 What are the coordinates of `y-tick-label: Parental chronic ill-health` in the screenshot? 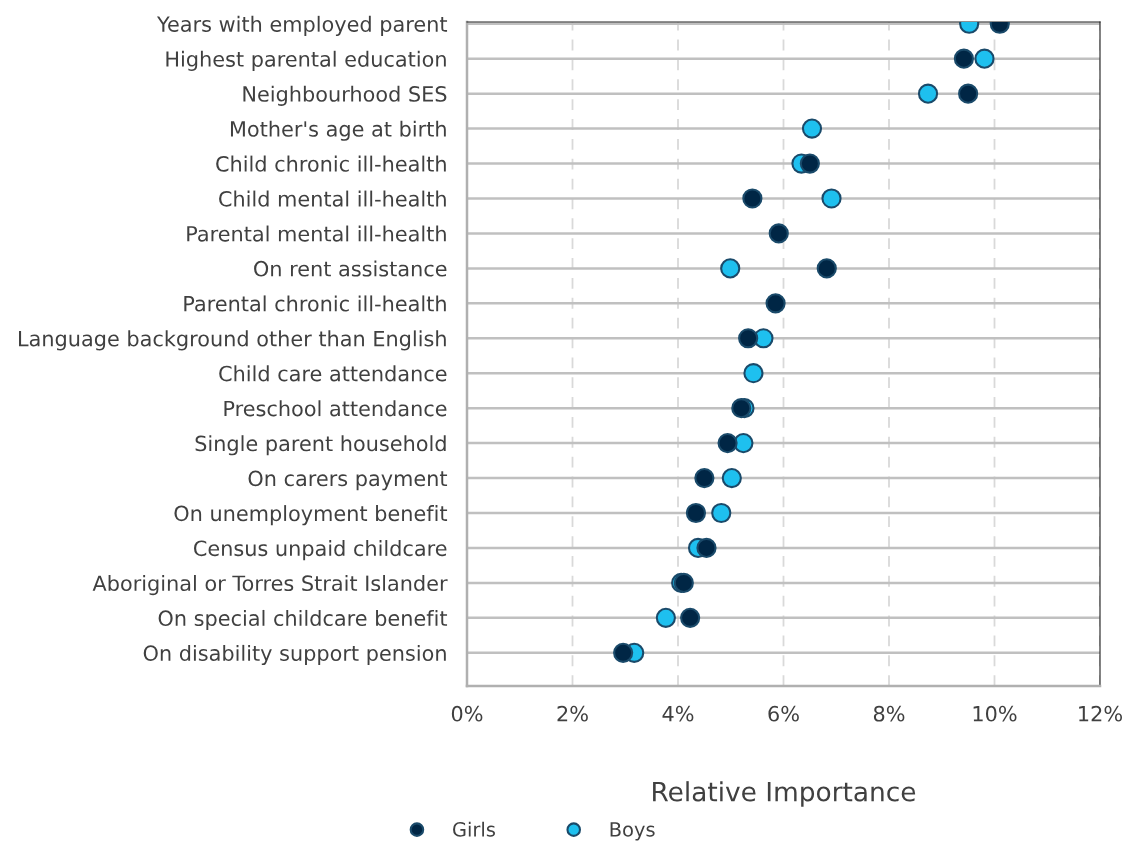 It's located at (315, 303).